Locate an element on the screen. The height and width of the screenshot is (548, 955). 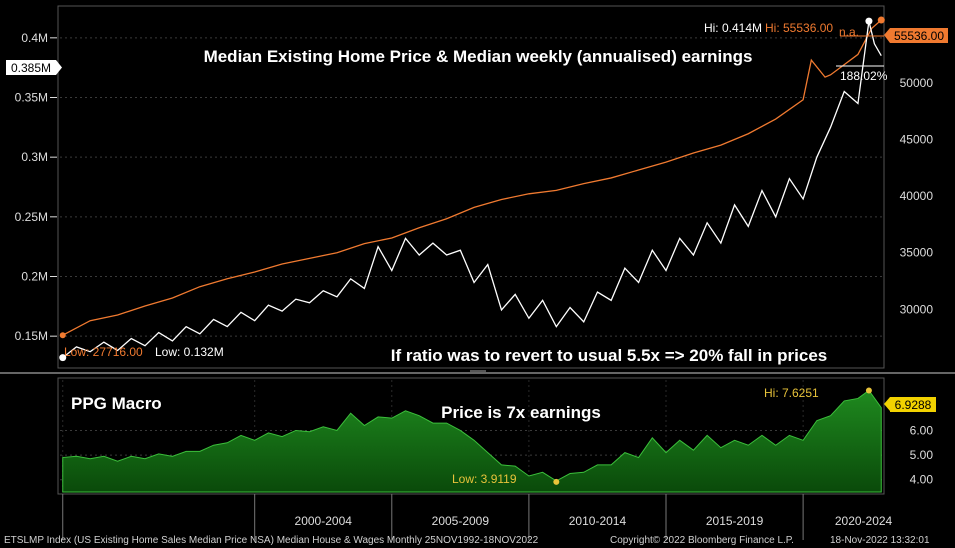
price-last-tag-bg is located at coordinates (31, 67).